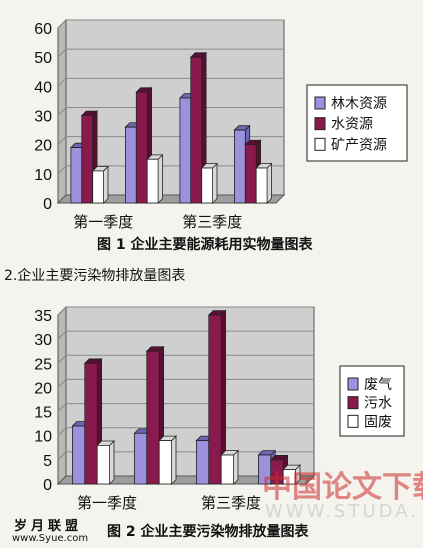  I want to click on legend-label: 林木资源, so click(359, 104).